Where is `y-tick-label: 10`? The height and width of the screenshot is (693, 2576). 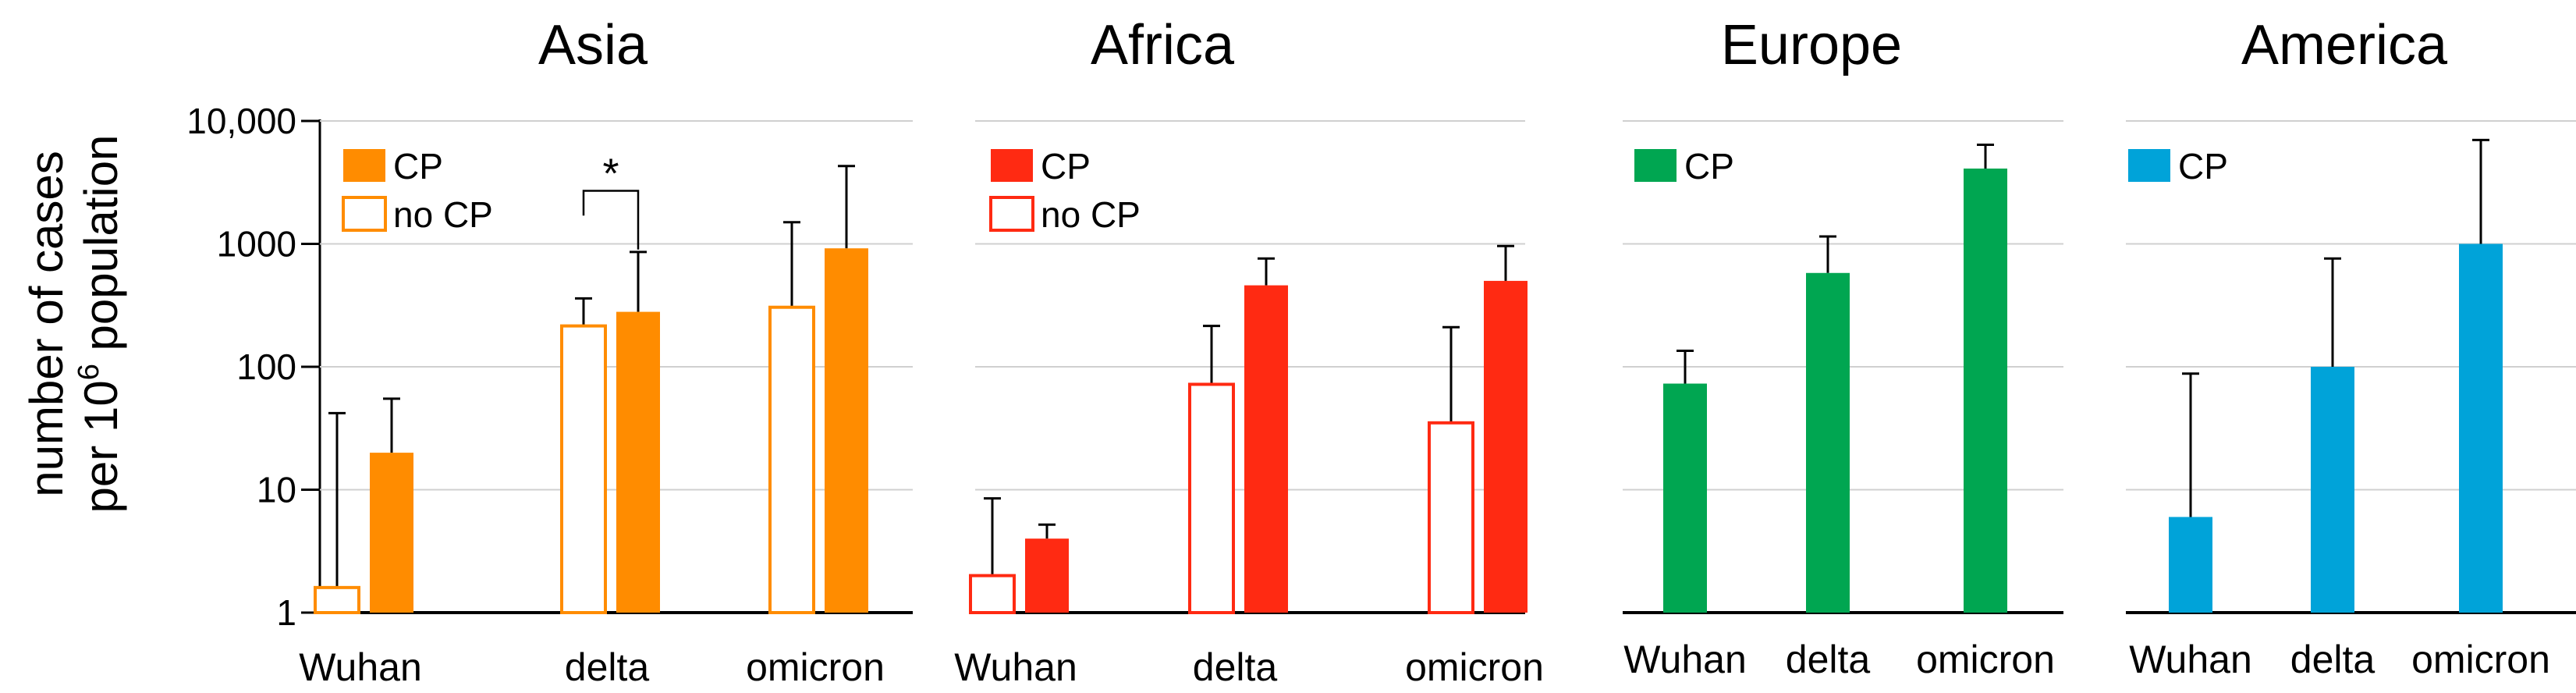
y-tick-label: 10 is located at coordinates (276, 490).